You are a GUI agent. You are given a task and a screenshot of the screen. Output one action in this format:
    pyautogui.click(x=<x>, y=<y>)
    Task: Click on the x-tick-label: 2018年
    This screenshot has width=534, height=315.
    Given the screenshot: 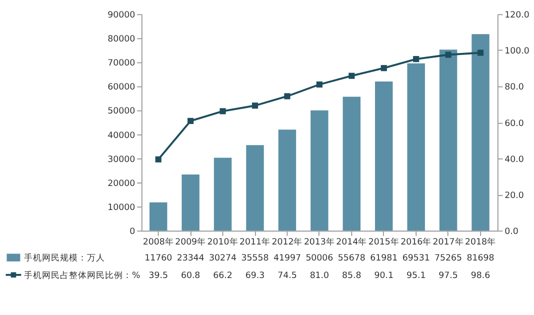 What is the action you would take?
    pyautogui.click(x=480, y=242)
    